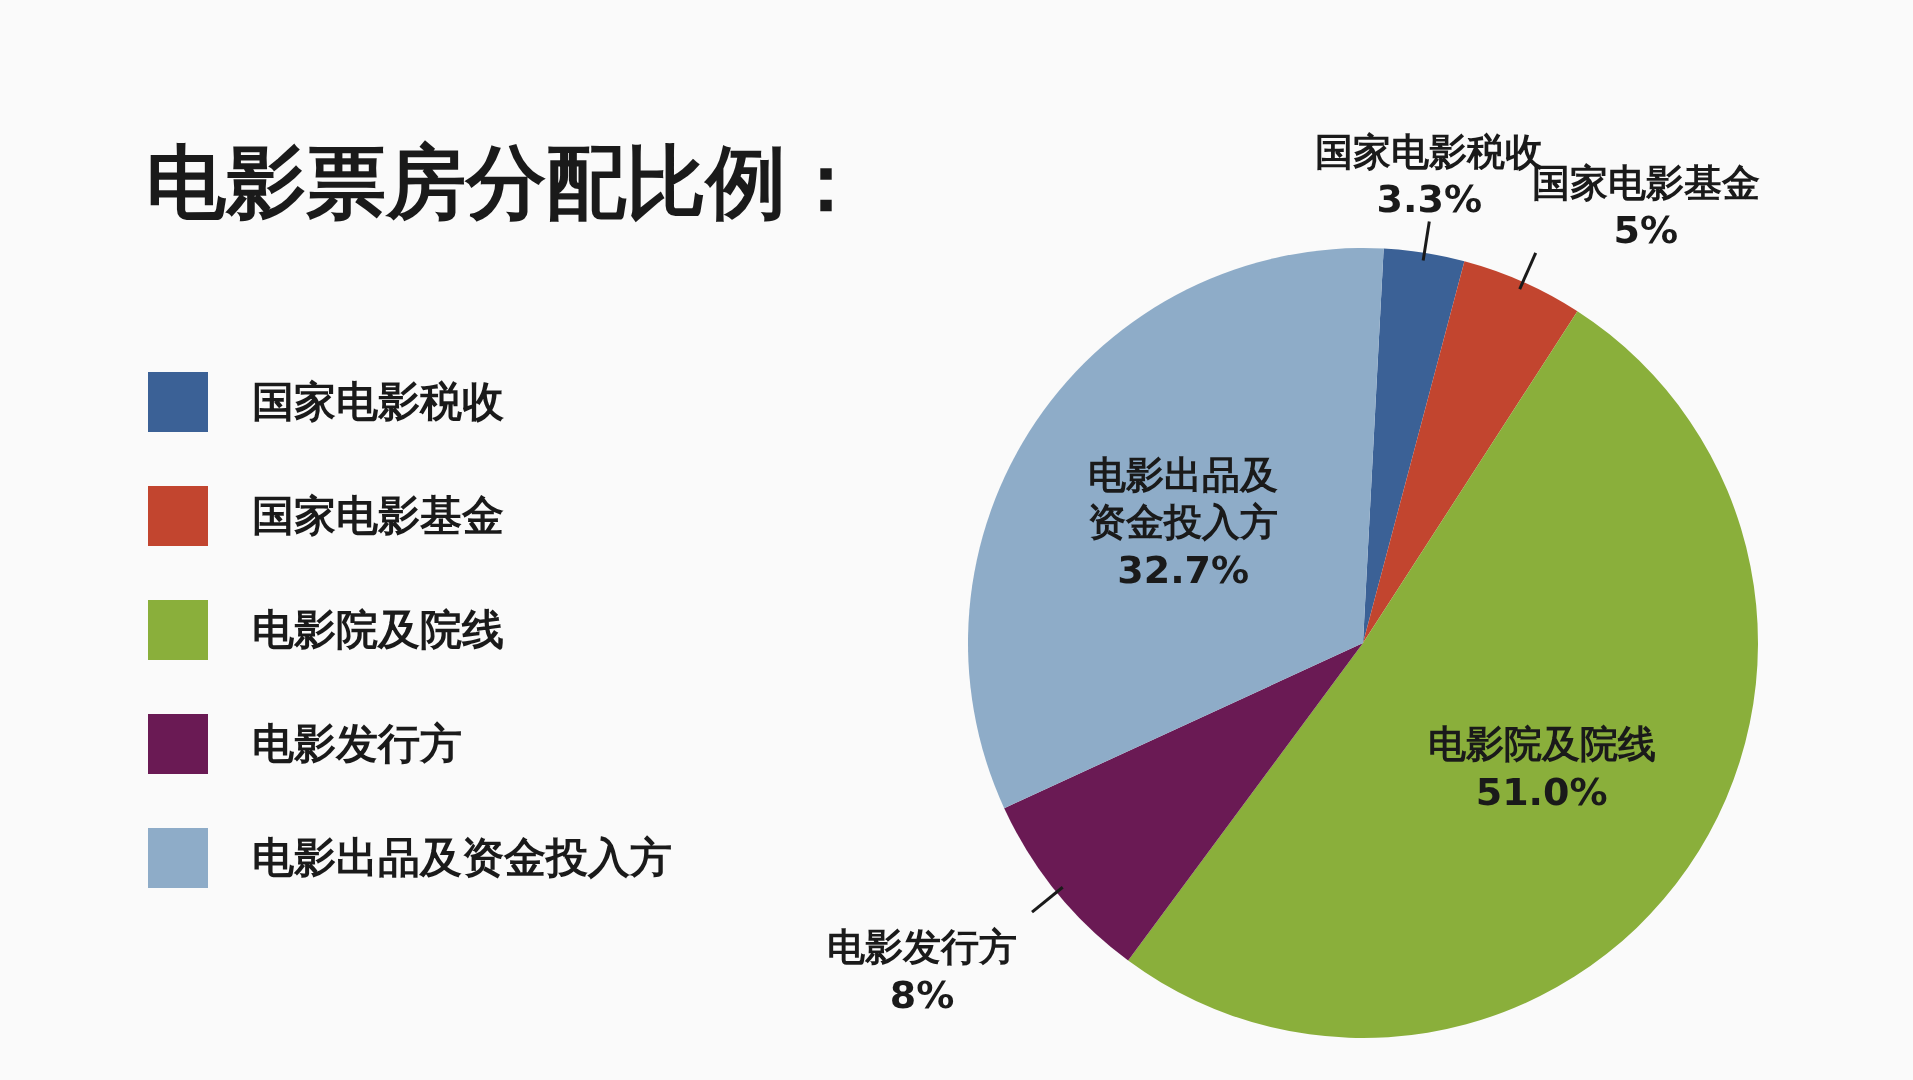  What do you see at coordinates (1541, 744) in the screenshot?
I see `slice-label: 电影院及院线` at bounding box center [1541, 744].